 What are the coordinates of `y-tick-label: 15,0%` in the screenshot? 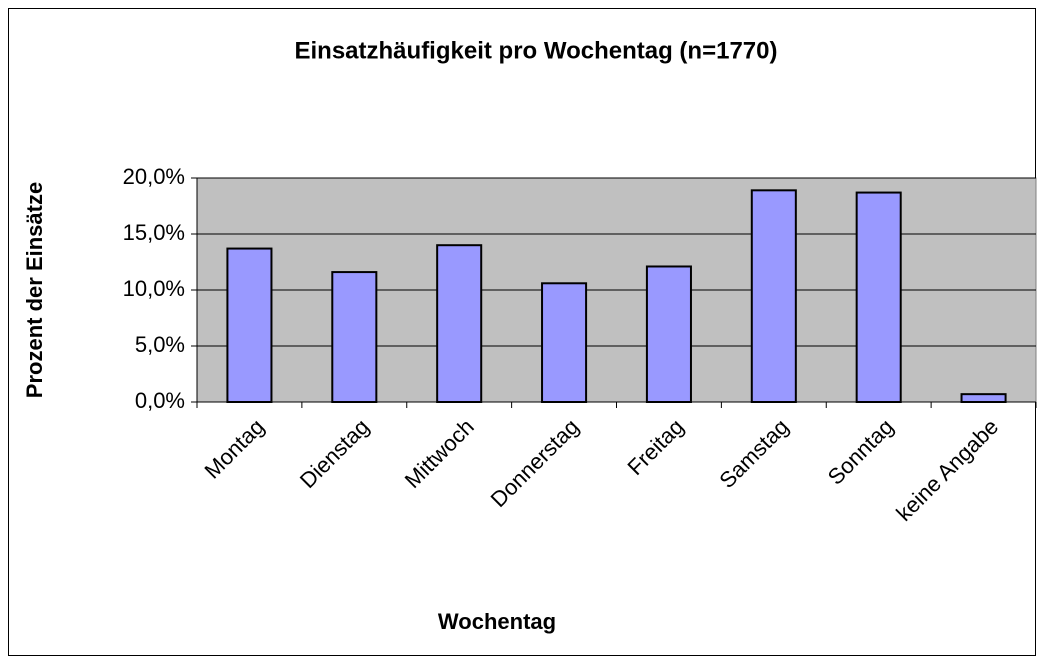 It's located at (154, 232).